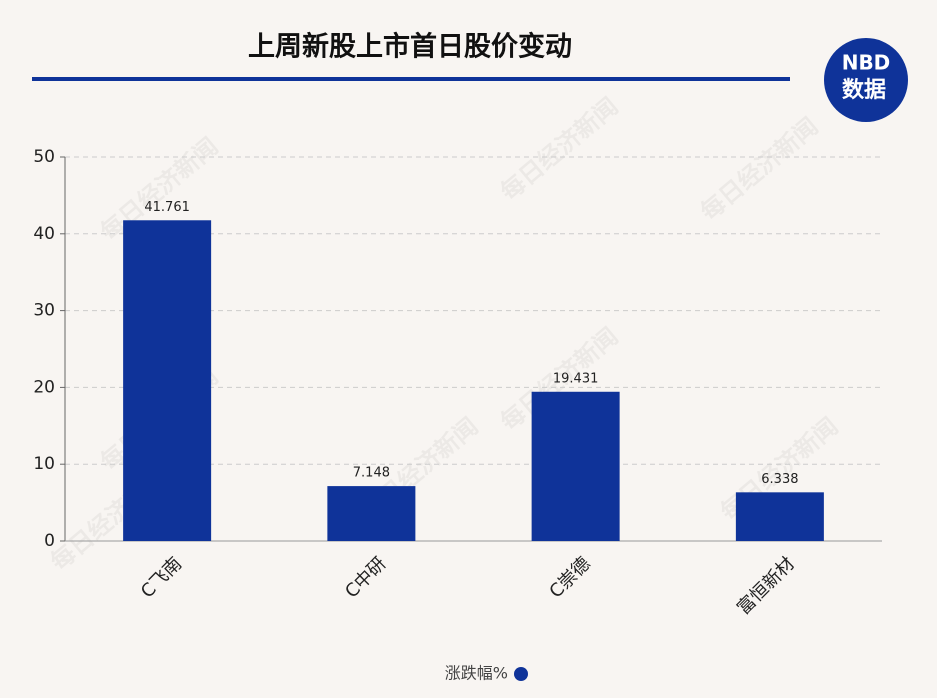  Describe the element at coordinates (44, 234) in the screenshot. I see `y-tick-label: 40` at that location.